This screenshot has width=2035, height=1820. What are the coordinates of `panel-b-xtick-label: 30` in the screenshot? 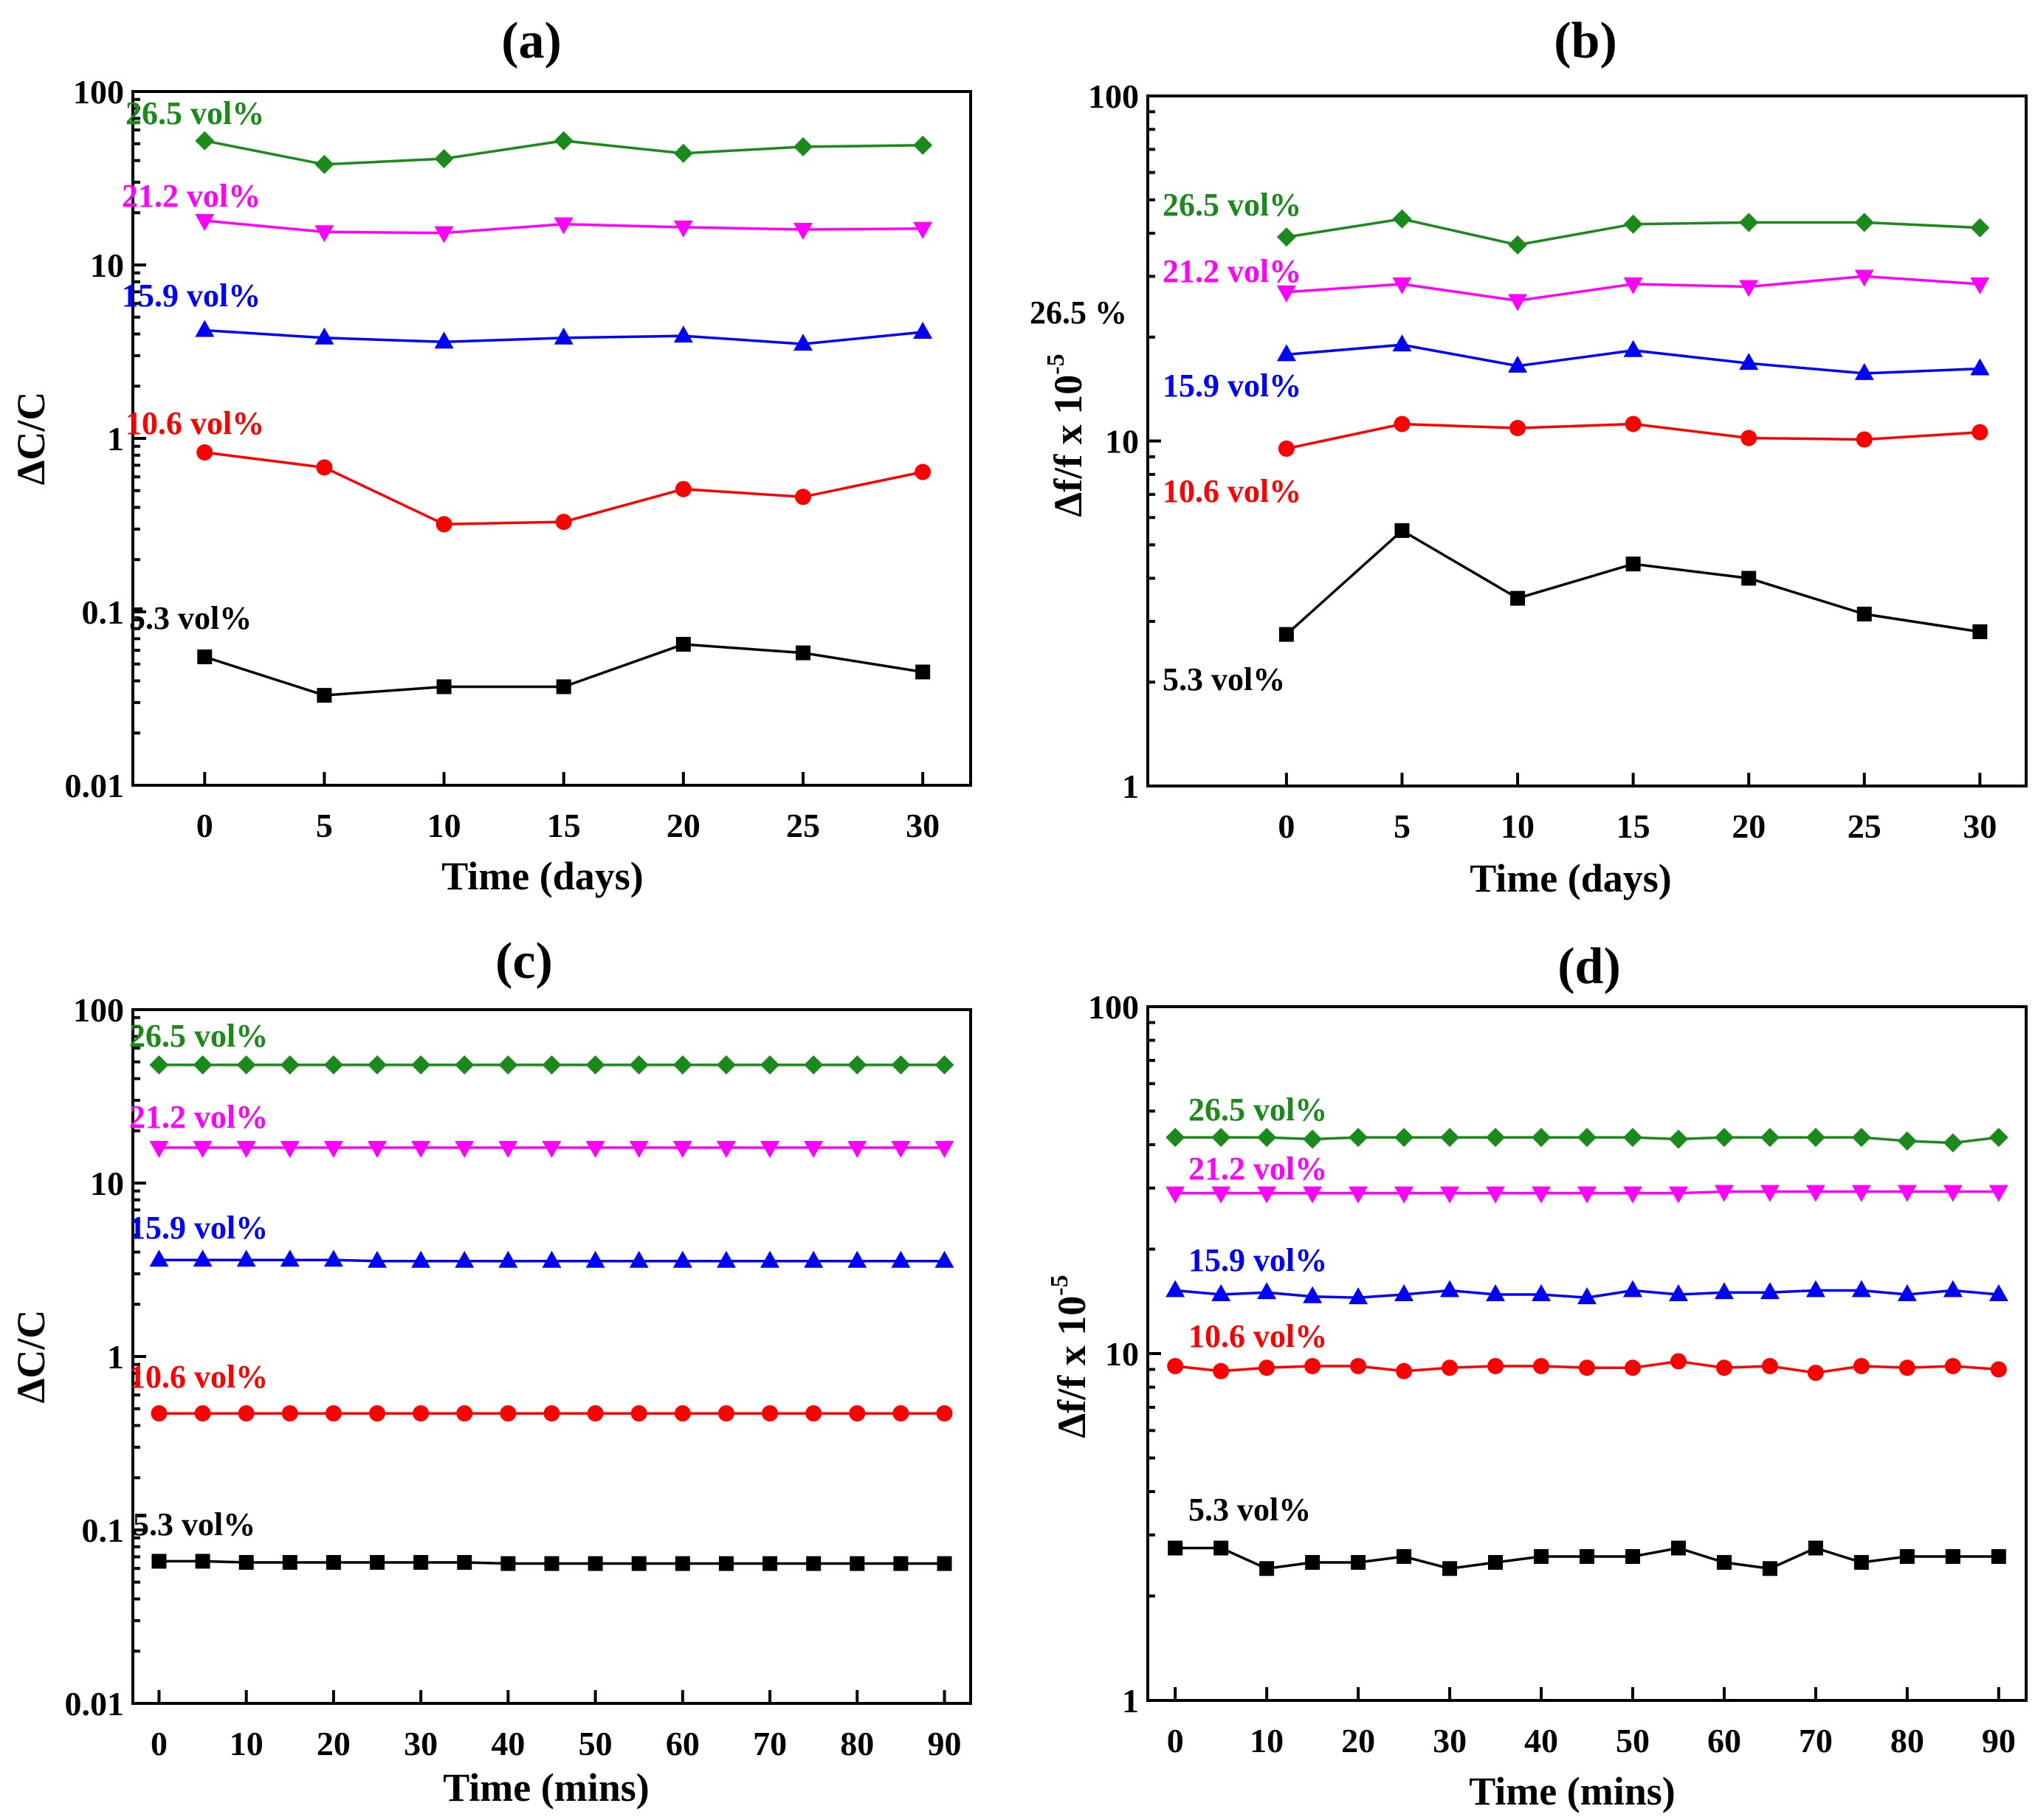 It's located at (1980, 826).